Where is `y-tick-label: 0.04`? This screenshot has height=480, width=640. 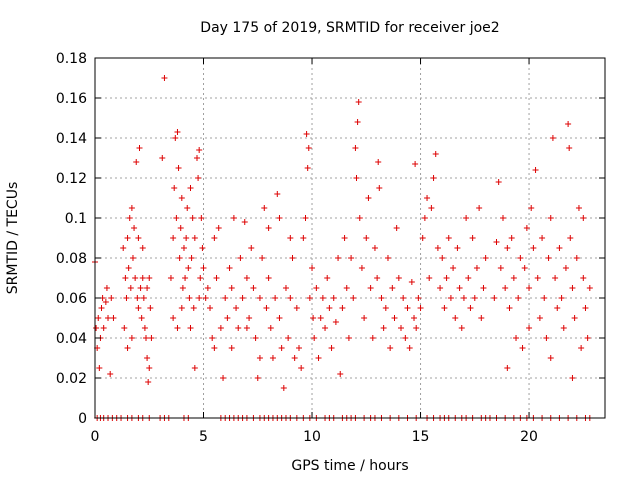
y-tick-label: 0.04 is located at coordinates (71, 339).